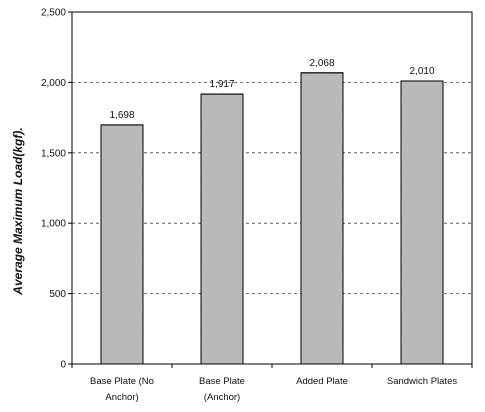  I want to click on y-tick-label: 2,500, so click(53, 13).